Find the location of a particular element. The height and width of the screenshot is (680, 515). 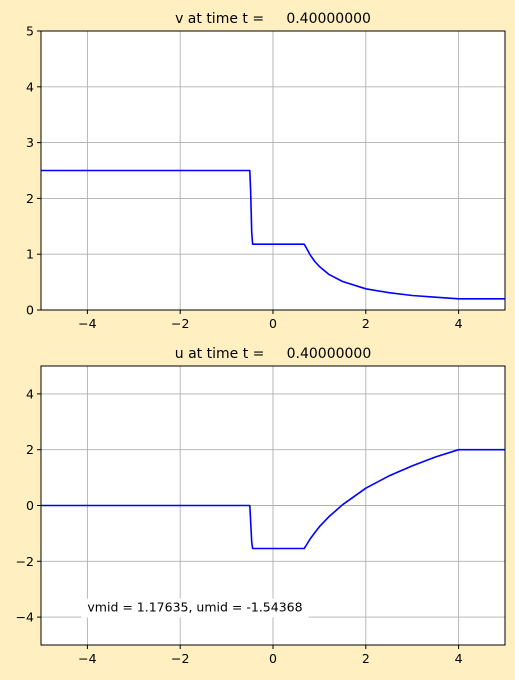

u-series-line is located at coordinates (273, 499).